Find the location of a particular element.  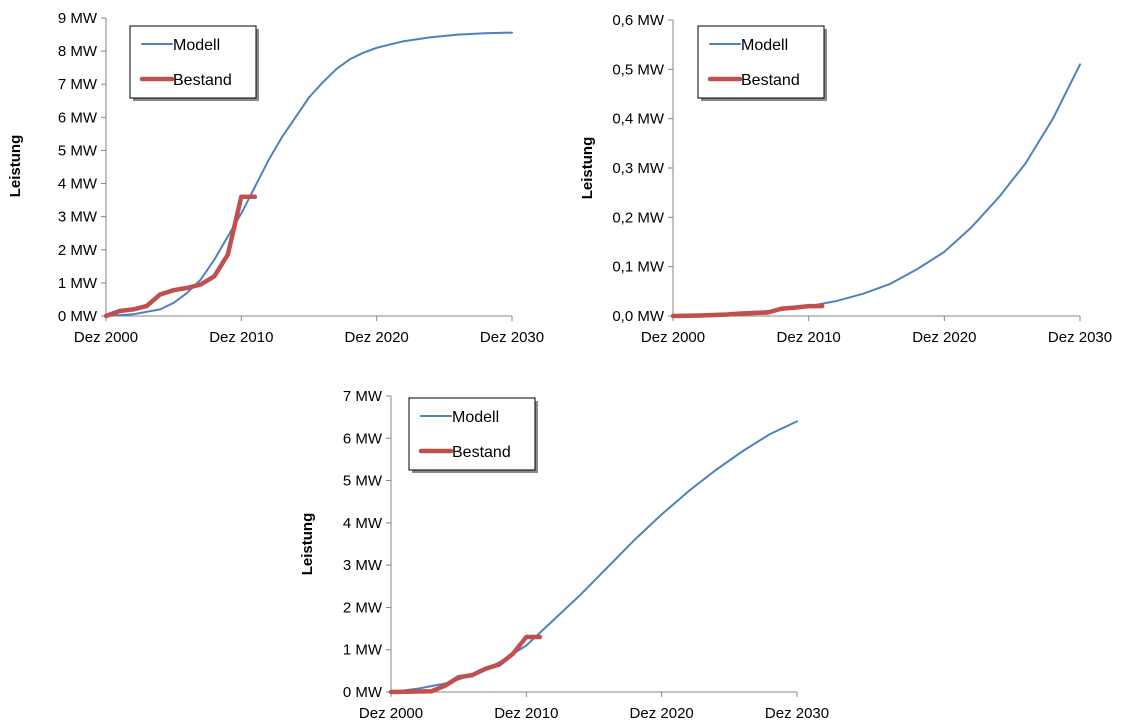

y-tick-label: 0,0 MW is located at coordinates (638, 316).